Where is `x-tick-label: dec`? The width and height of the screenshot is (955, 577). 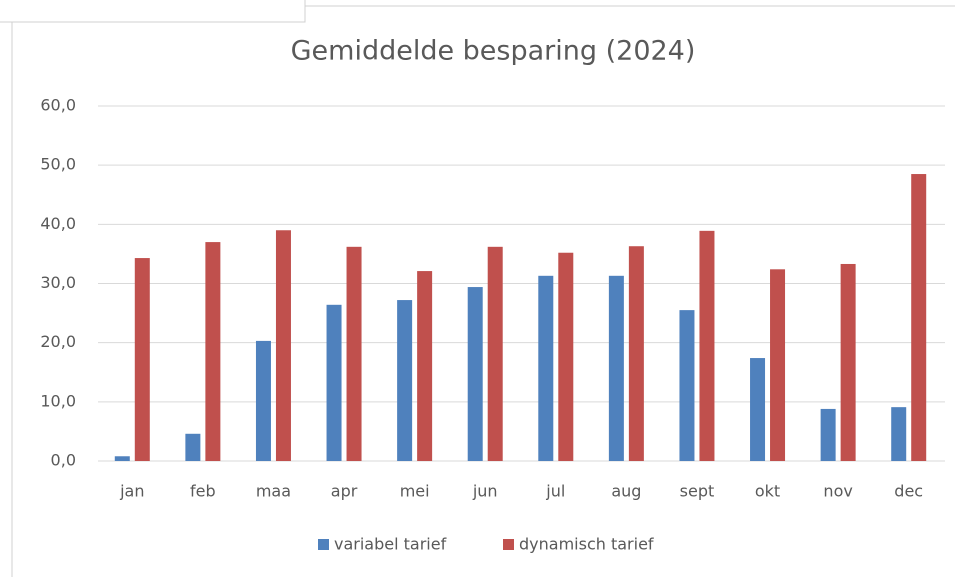 x-tick-label: dec is located at coordinates (908, 491).